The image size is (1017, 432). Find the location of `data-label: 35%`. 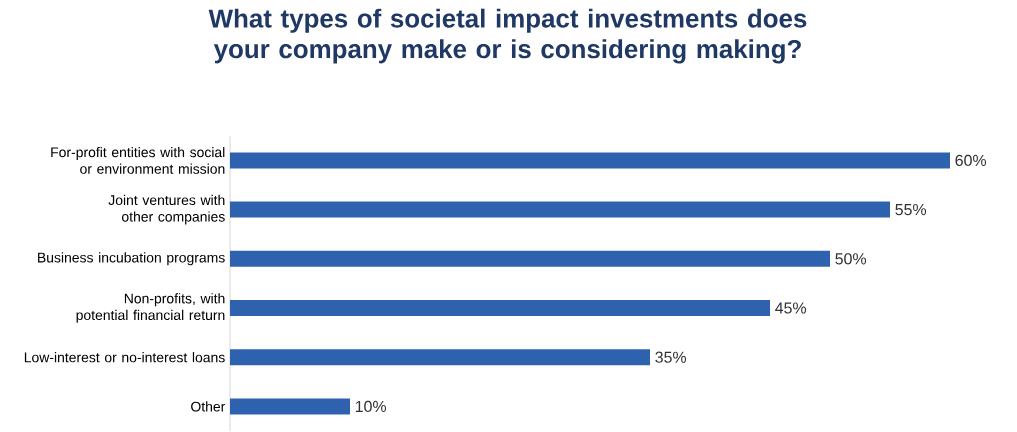

data-label: 35% is located at coordinates (671, 357).